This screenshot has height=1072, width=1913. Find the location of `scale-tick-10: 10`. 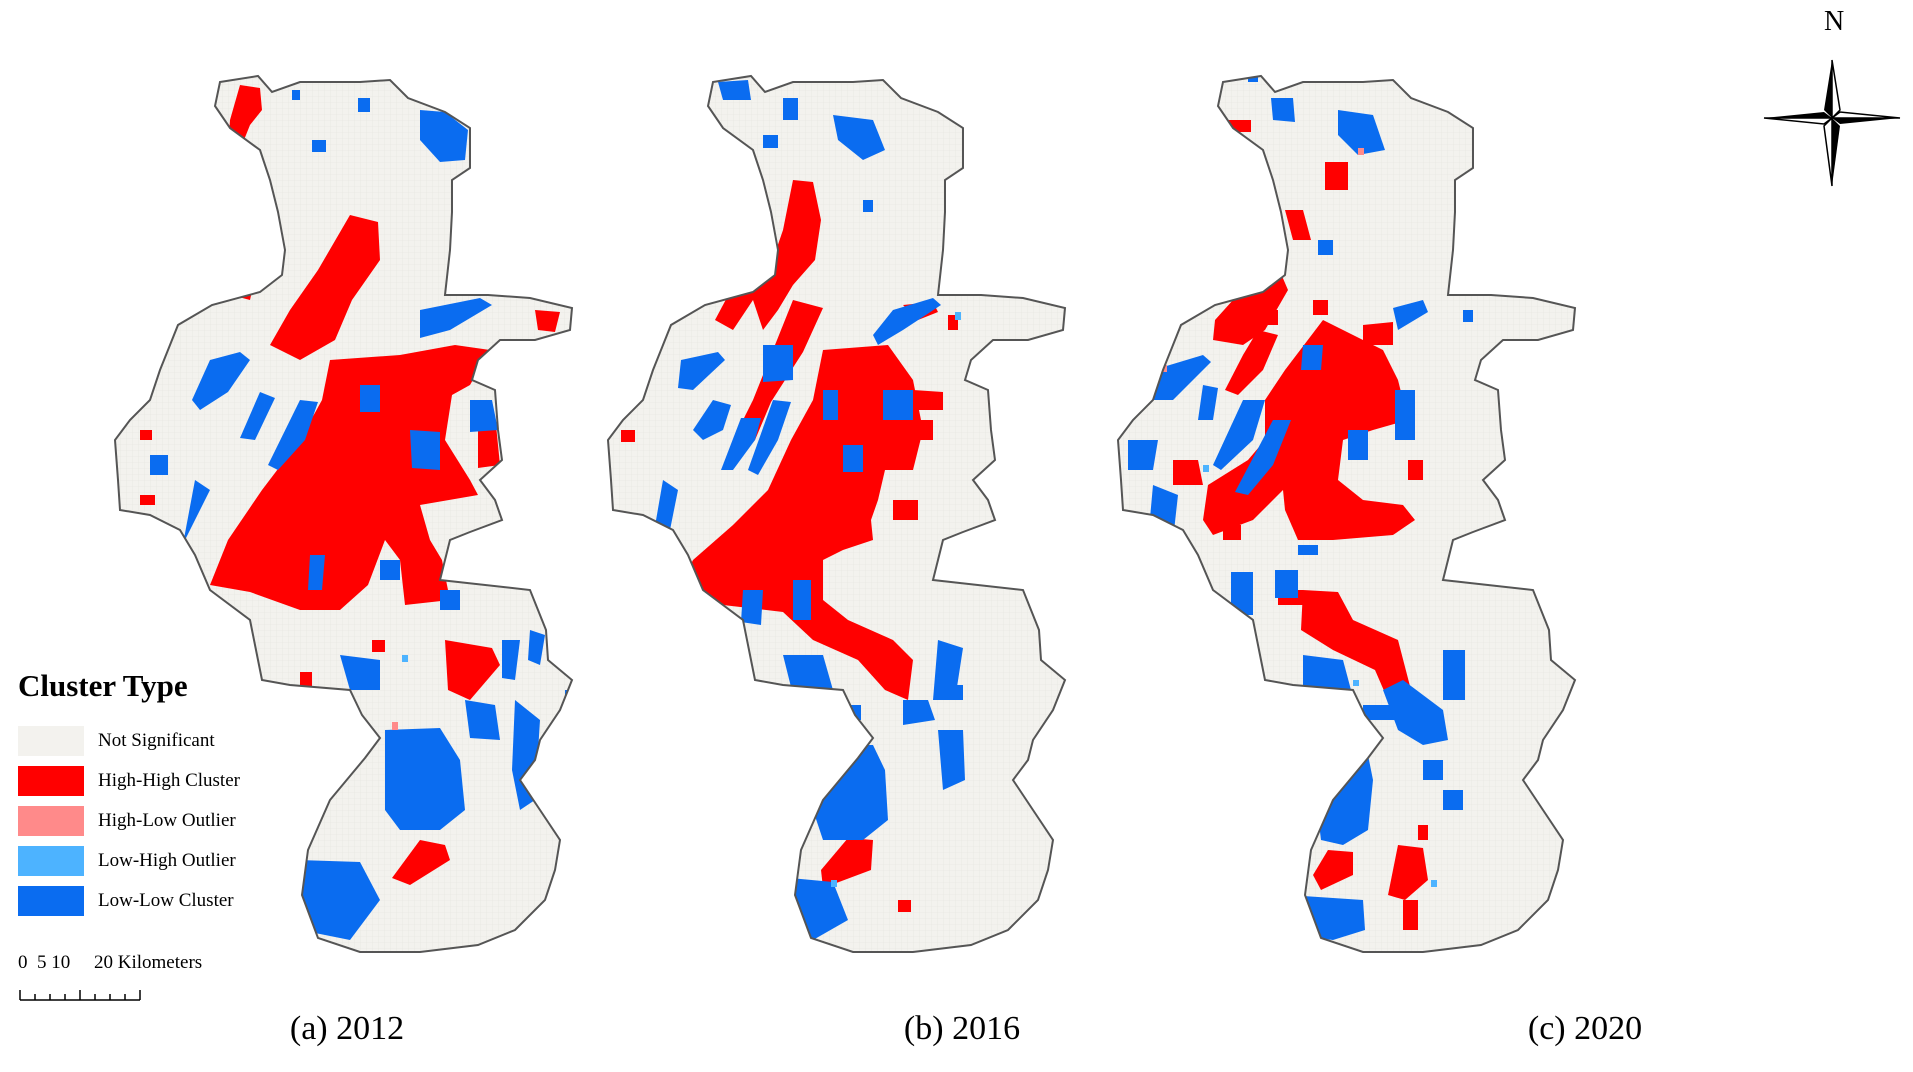

scale-tick-10: 10 is located at coordinates (61, 962).